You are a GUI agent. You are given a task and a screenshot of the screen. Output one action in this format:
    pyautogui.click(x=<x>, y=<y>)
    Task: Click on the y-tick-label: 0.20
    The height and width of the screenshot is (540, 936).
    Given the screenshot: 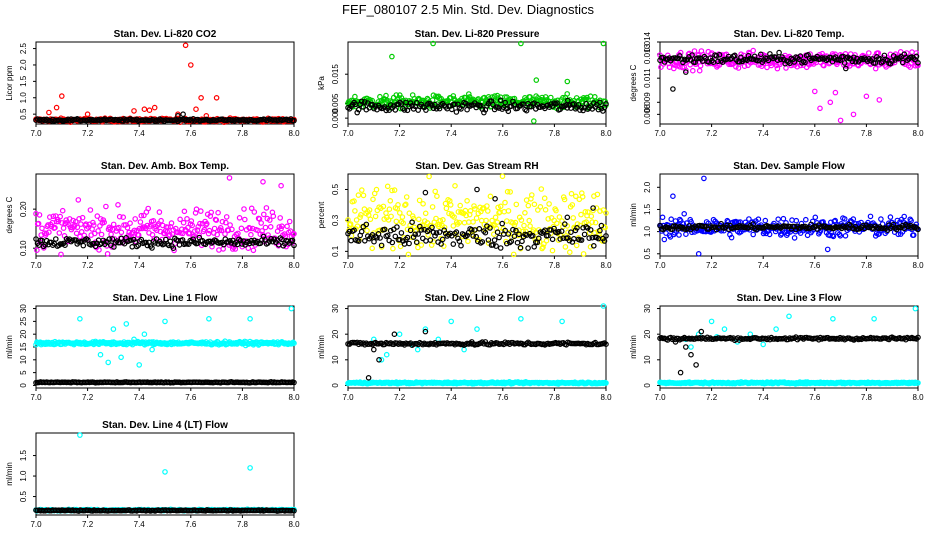 What is the action you would take?
    pyautogui.click(x=23, y=209)
    